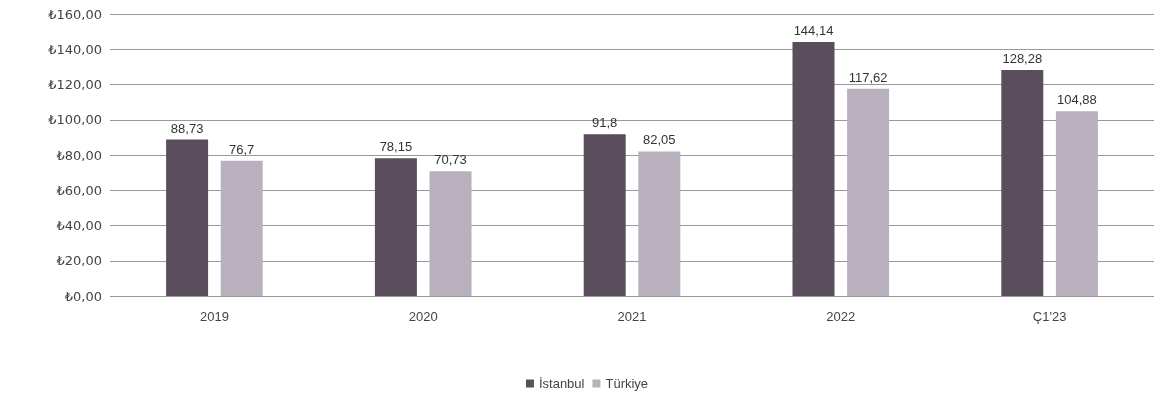  What do you see at coordinates (561, 383) in the screenshot?
I see `legend-label: İstanbul` at bounding box center [561, 383].